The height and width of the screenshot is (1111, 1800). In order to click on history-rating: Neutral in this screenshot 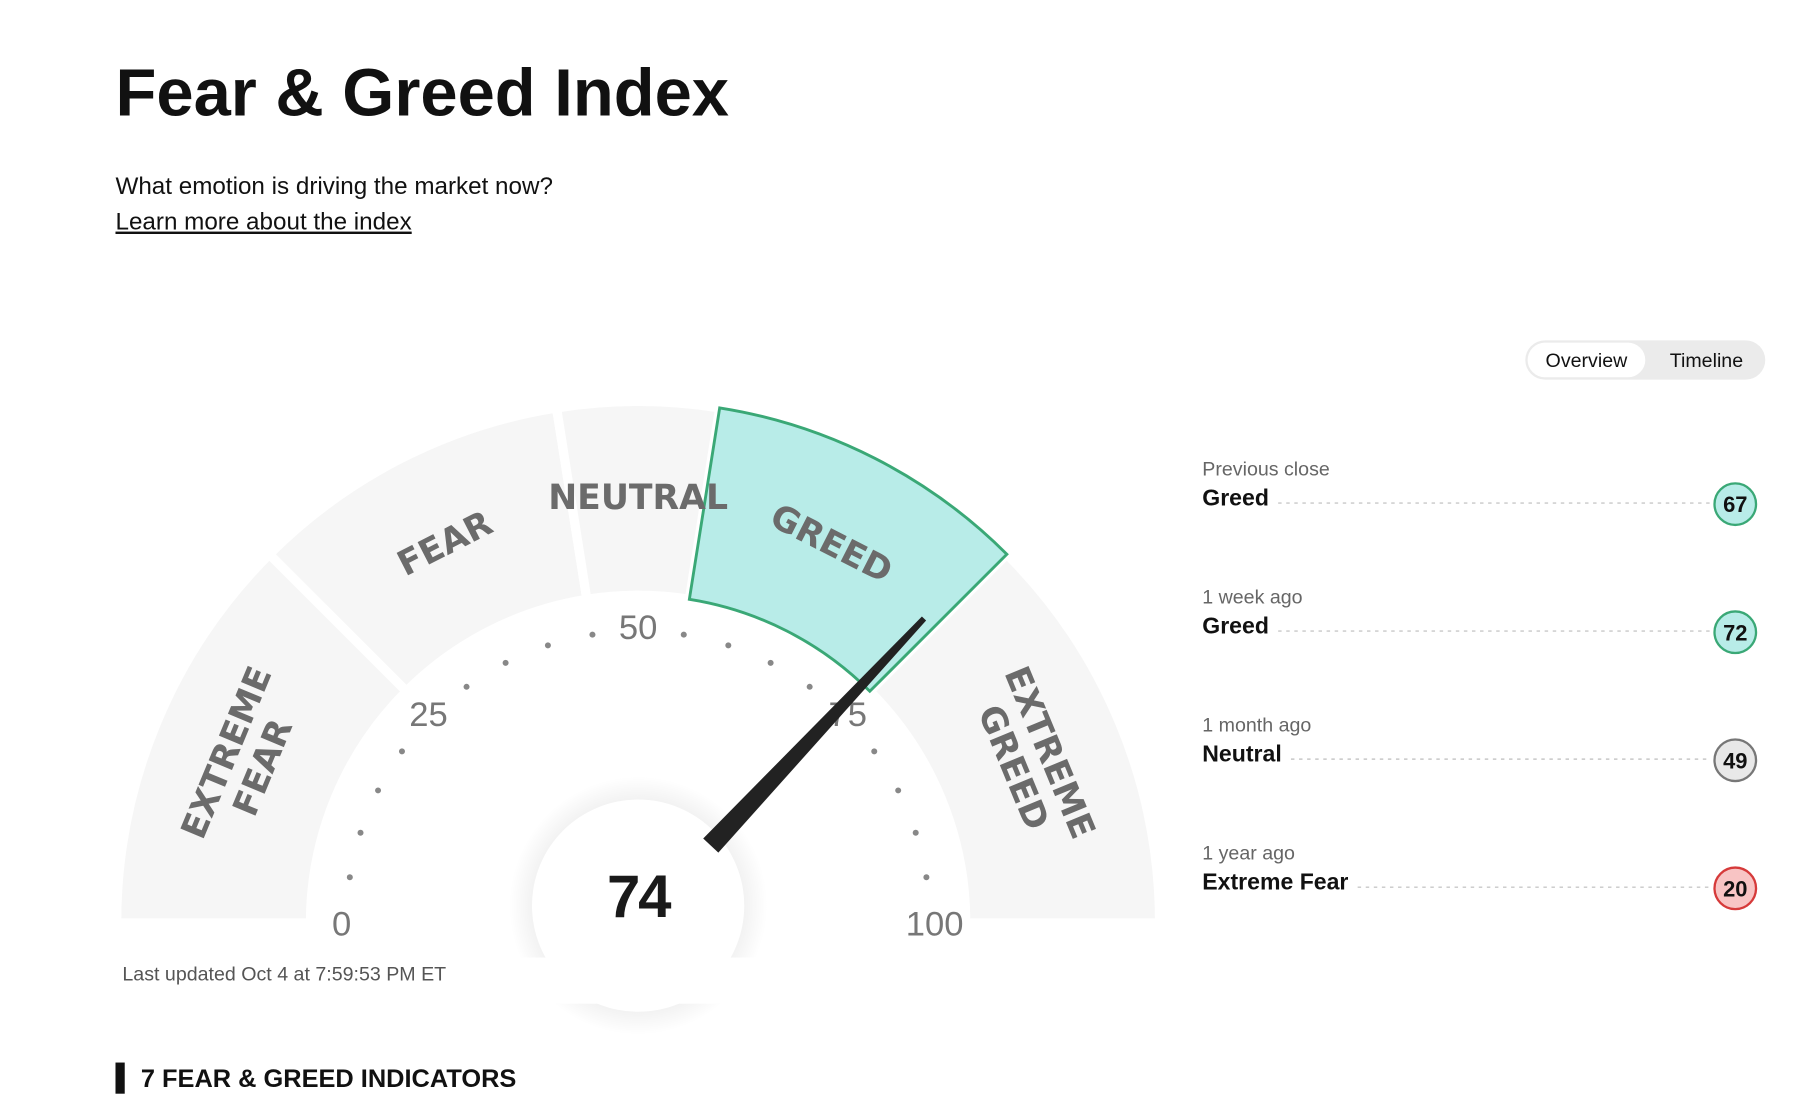, I will do `click(1241, 753)`.